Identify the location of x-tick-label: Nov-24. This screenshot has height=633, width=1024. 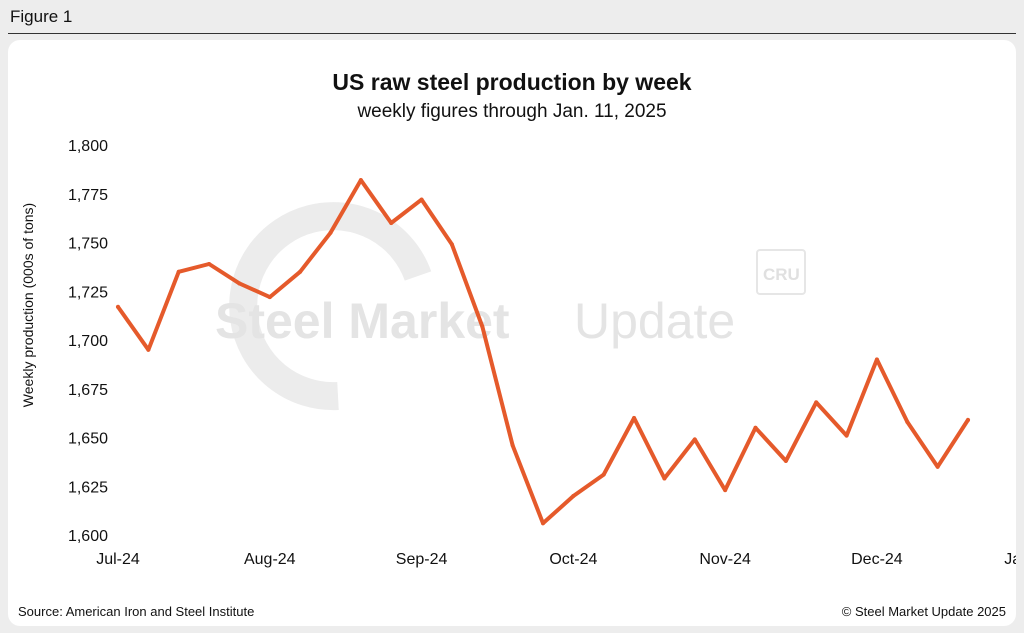
(725, 559).